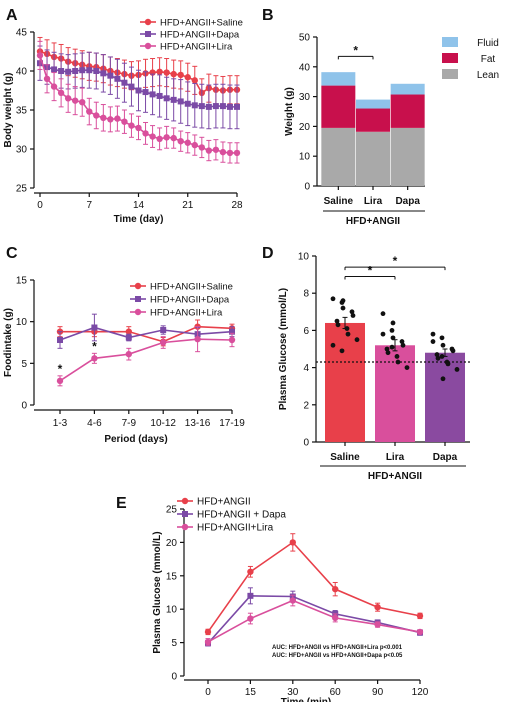 The height and width of the screenshot is (702, 520). I want to click on panel-a-y-tick-label: 35, so click(22, 111).